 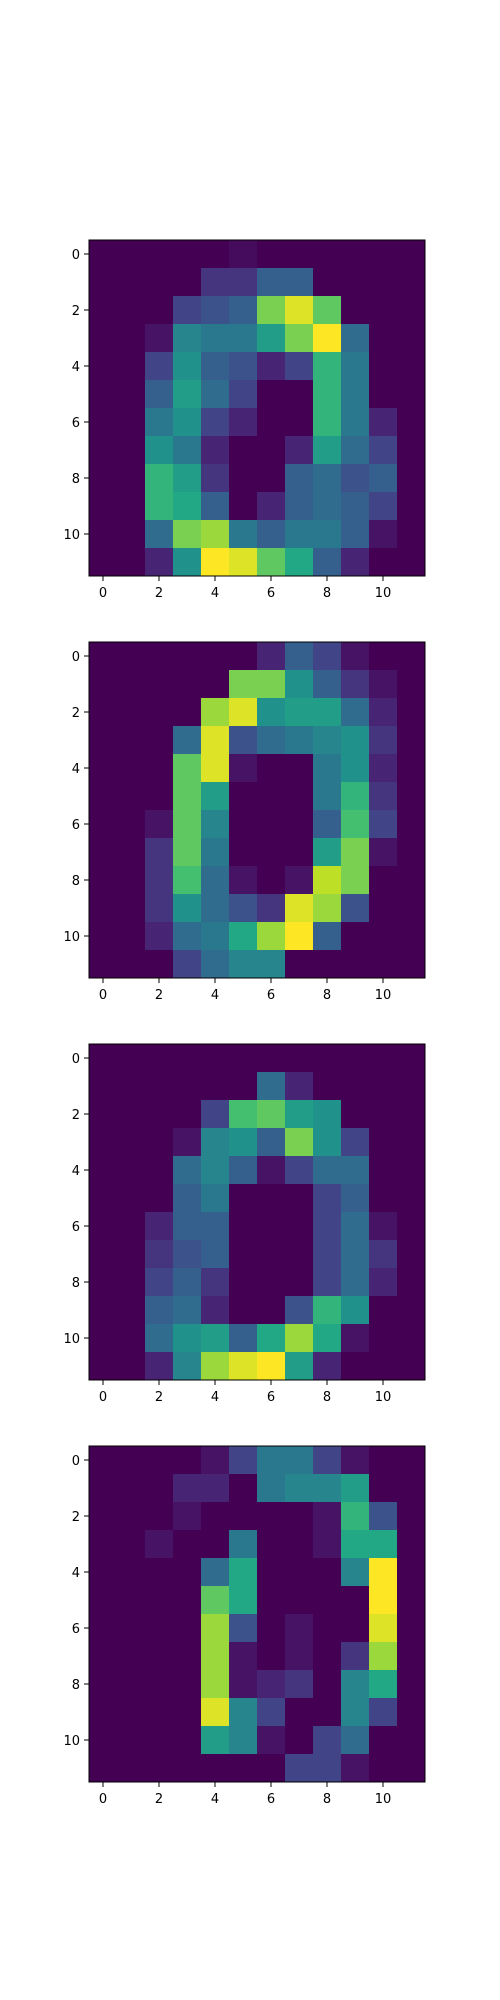 I want to click on x-tick-label: 10, so click(x=383, y=593).